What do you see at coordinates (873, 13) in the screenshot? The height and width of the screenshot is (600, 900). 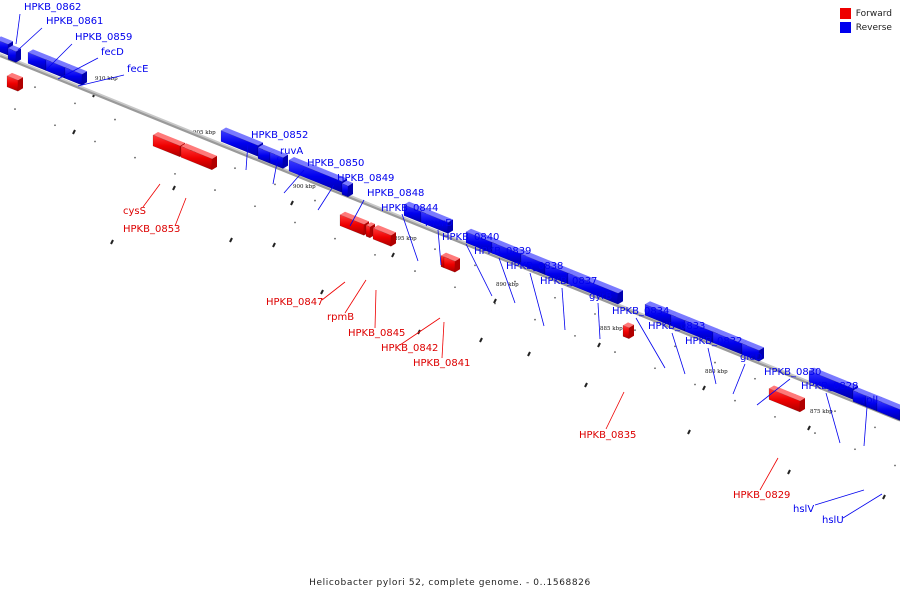 I see `legend-forward-label: Forward` at bounding box center [873, 13].